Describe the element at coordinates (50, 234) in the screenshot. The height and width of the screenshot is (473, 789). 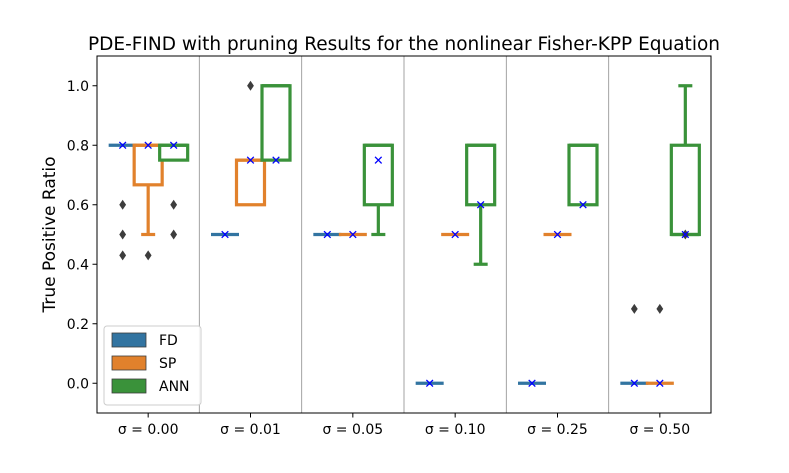
I see `y-axis-label: True Positive Ratio` at that location.